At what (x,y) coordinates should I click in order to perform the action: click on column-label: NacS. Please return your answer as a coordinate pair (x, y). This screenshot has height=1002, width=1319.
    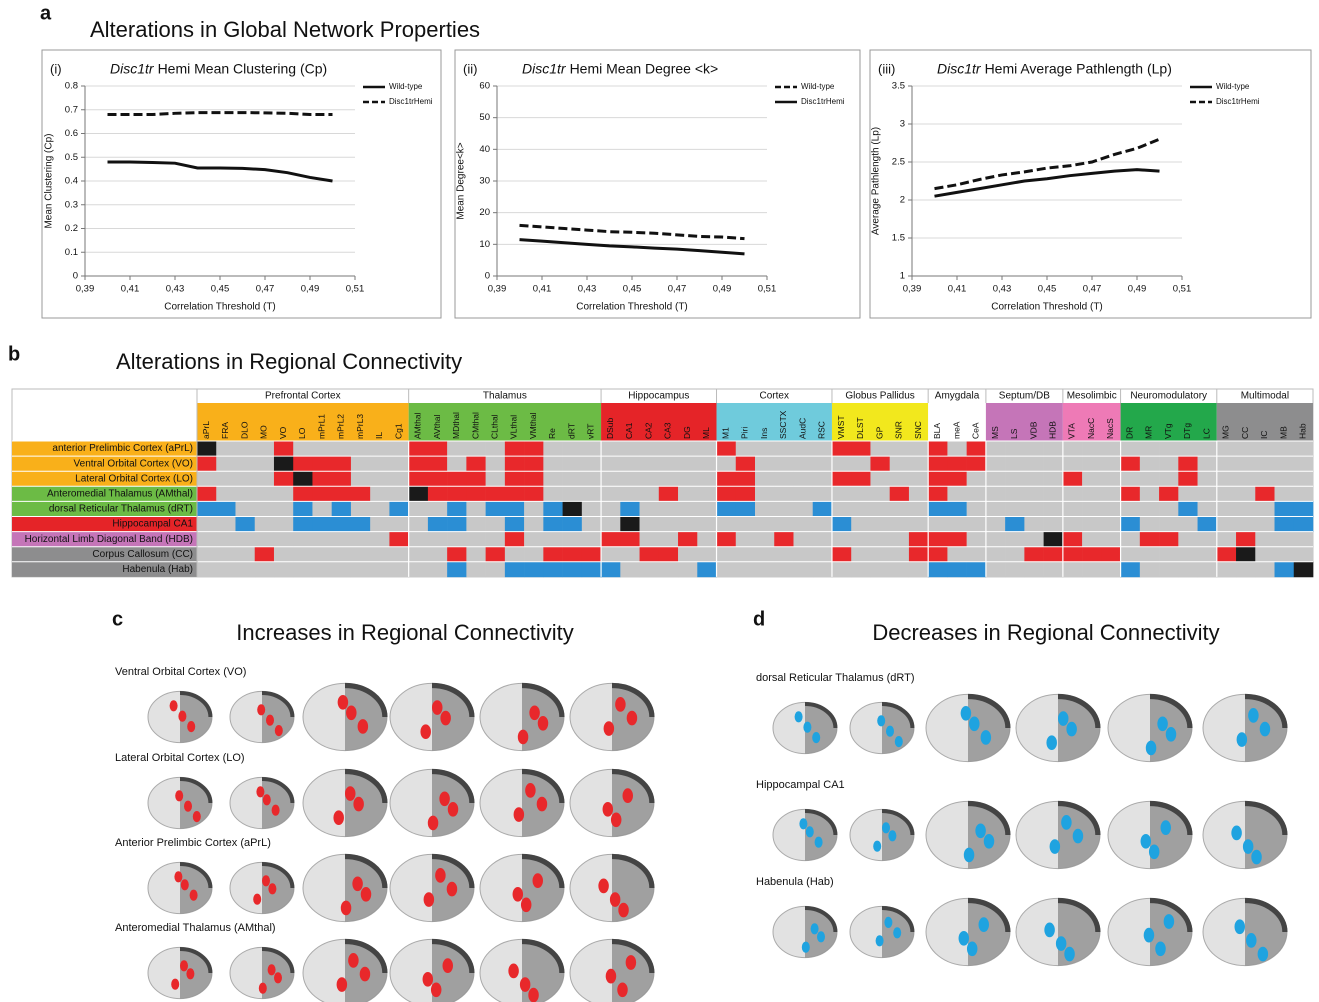
    Looking at the image, I should click on (1110, 428).